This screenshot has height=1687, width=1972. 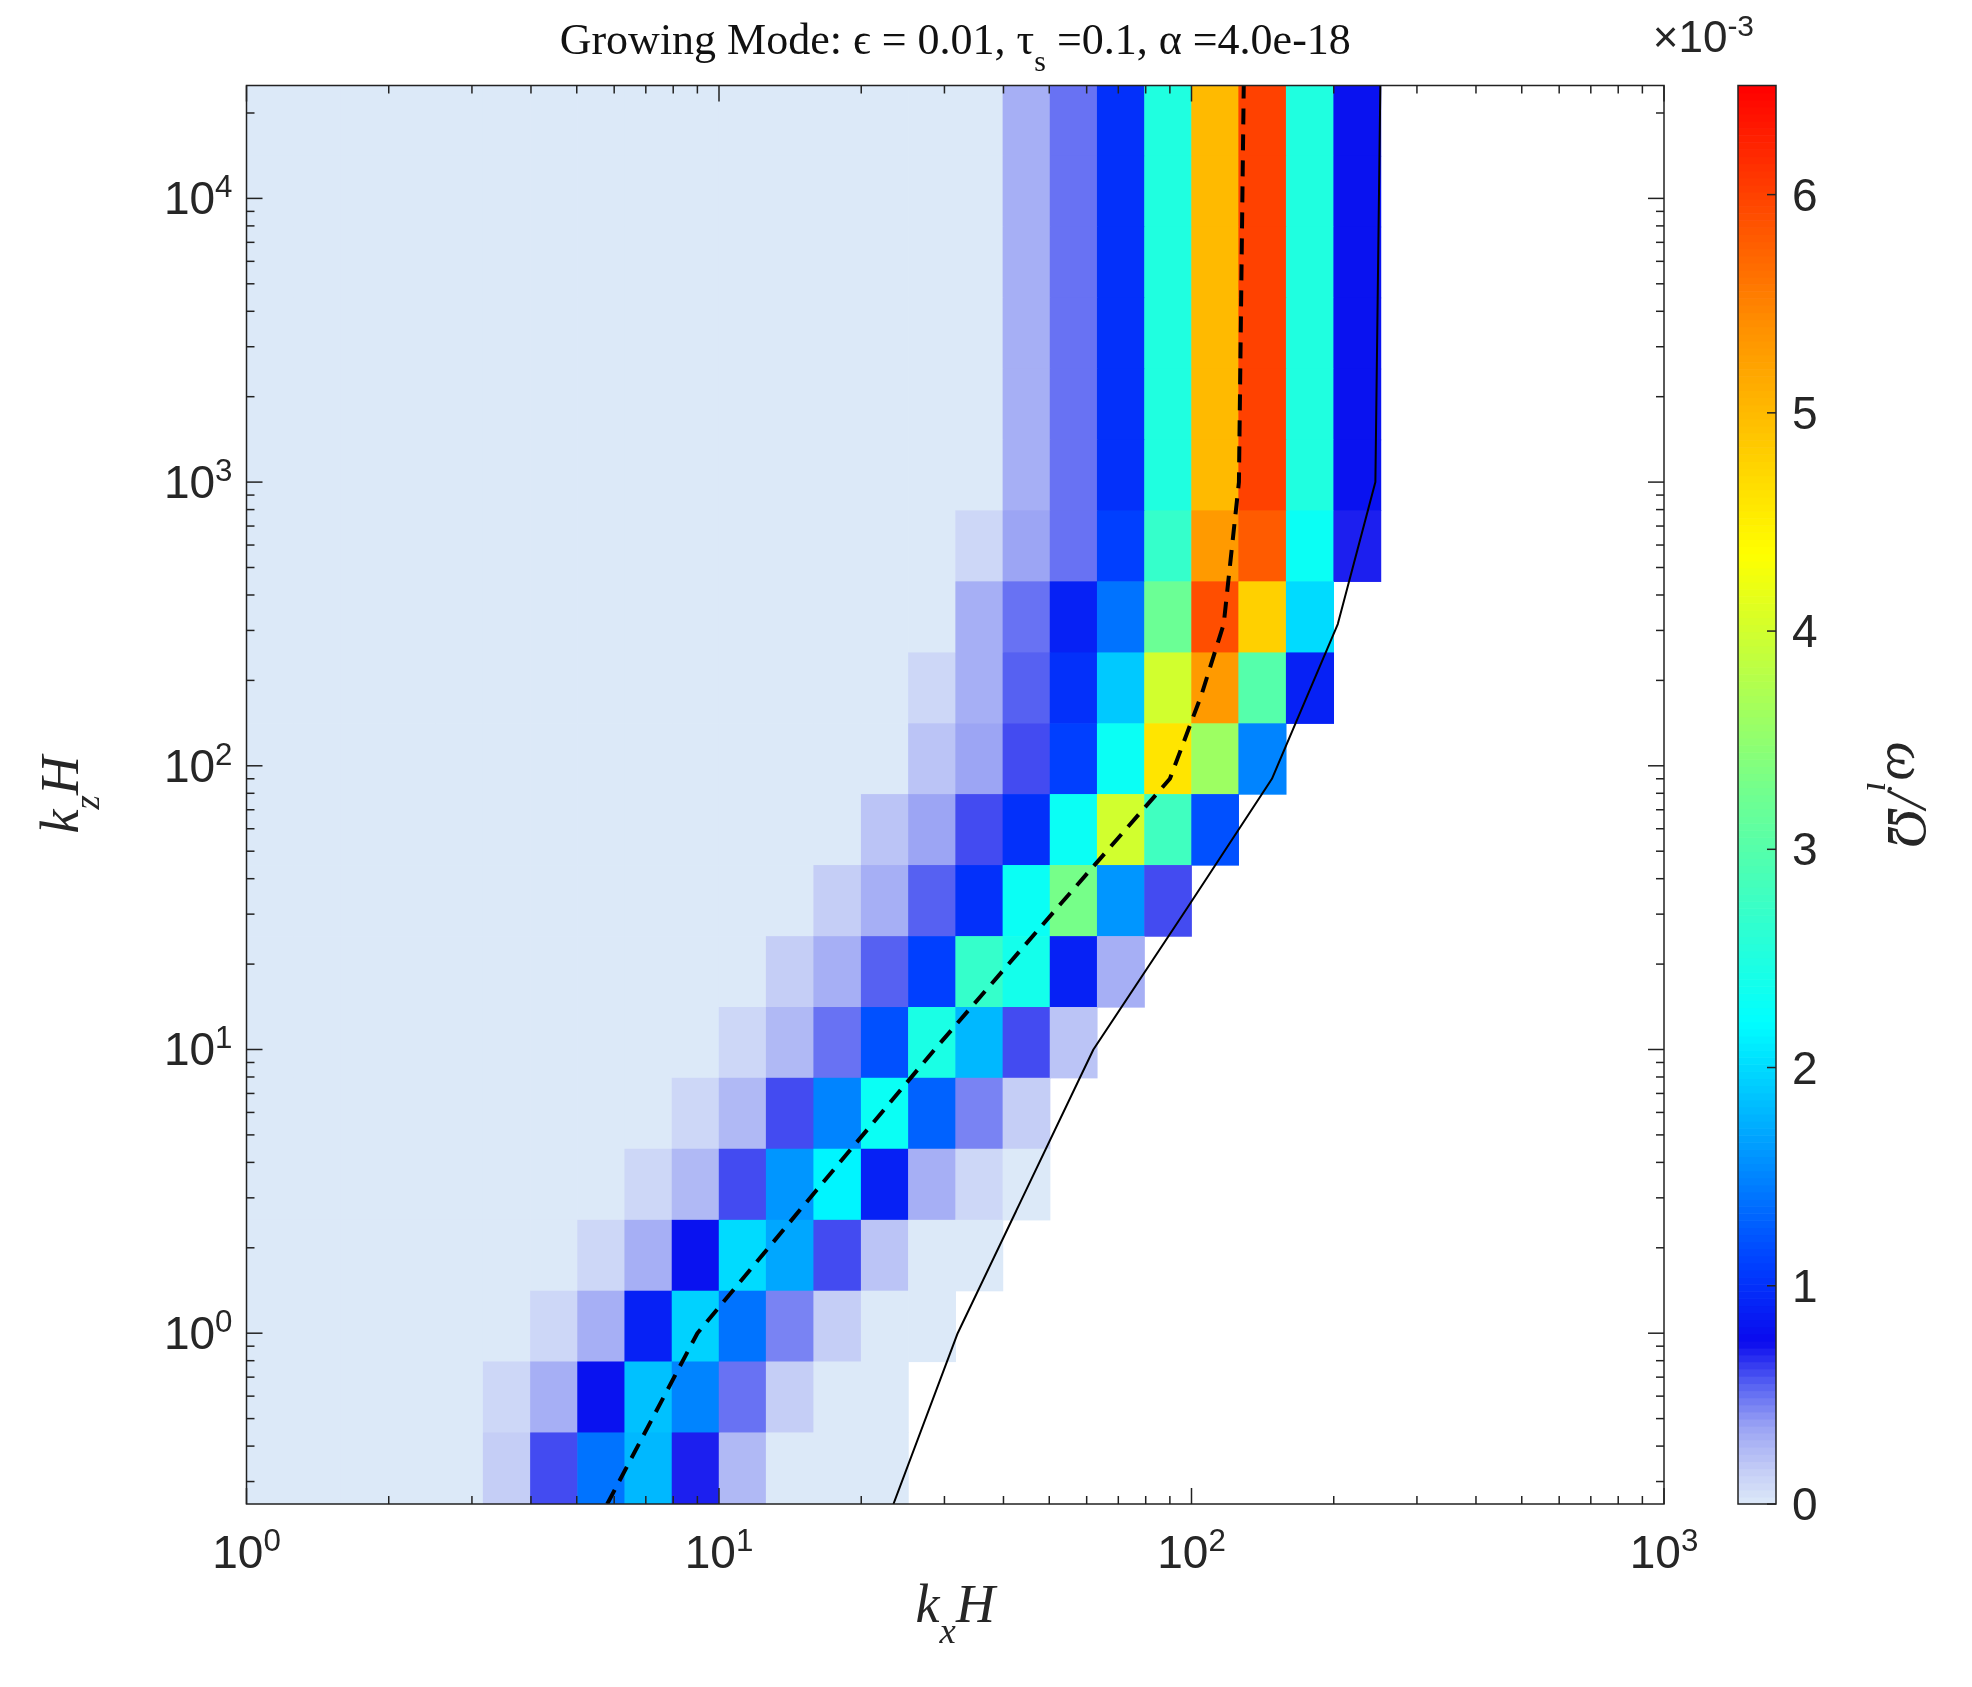 What do you see at coordinates (1805, 1067) in the screenshot?
I see `color-bar-label: 2` at bounding box center [1805, 1067].